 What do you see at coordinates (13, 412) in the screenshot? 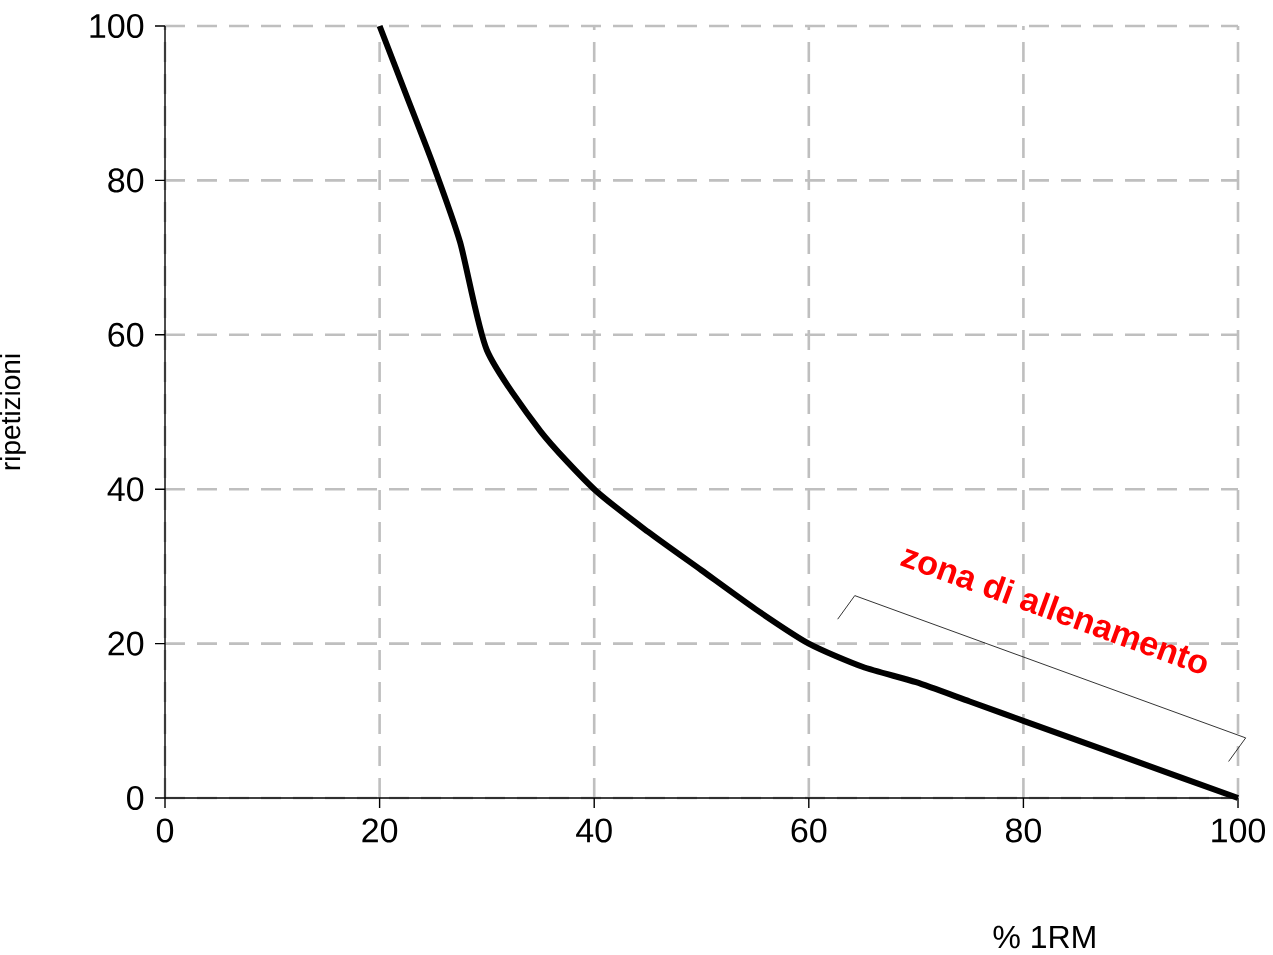
I see `y-axis-title: ripetizioni` at bounding box center [13, 412].